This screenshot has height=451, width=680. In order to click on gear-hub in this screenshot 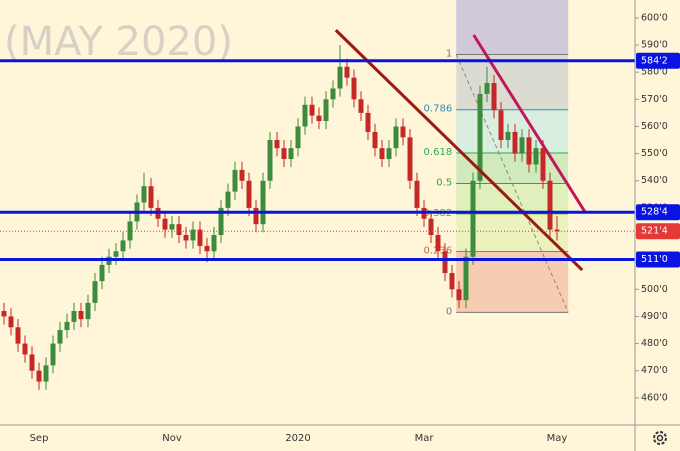, I will do `click(660, 438)`.